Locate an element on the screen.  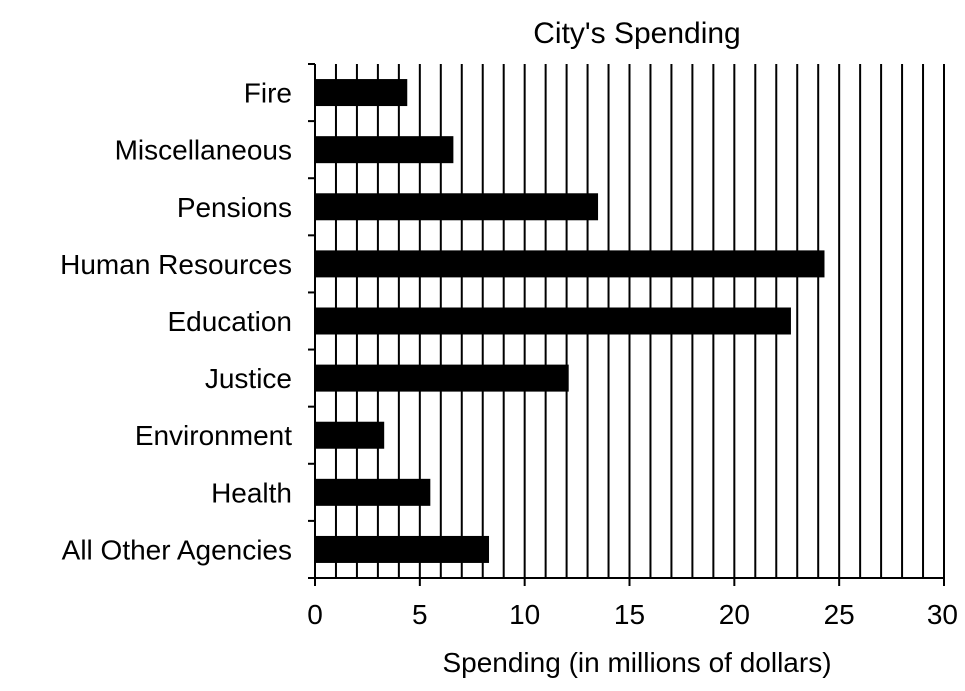
chart-title: City's Spending is located at coordinates (637, 33).